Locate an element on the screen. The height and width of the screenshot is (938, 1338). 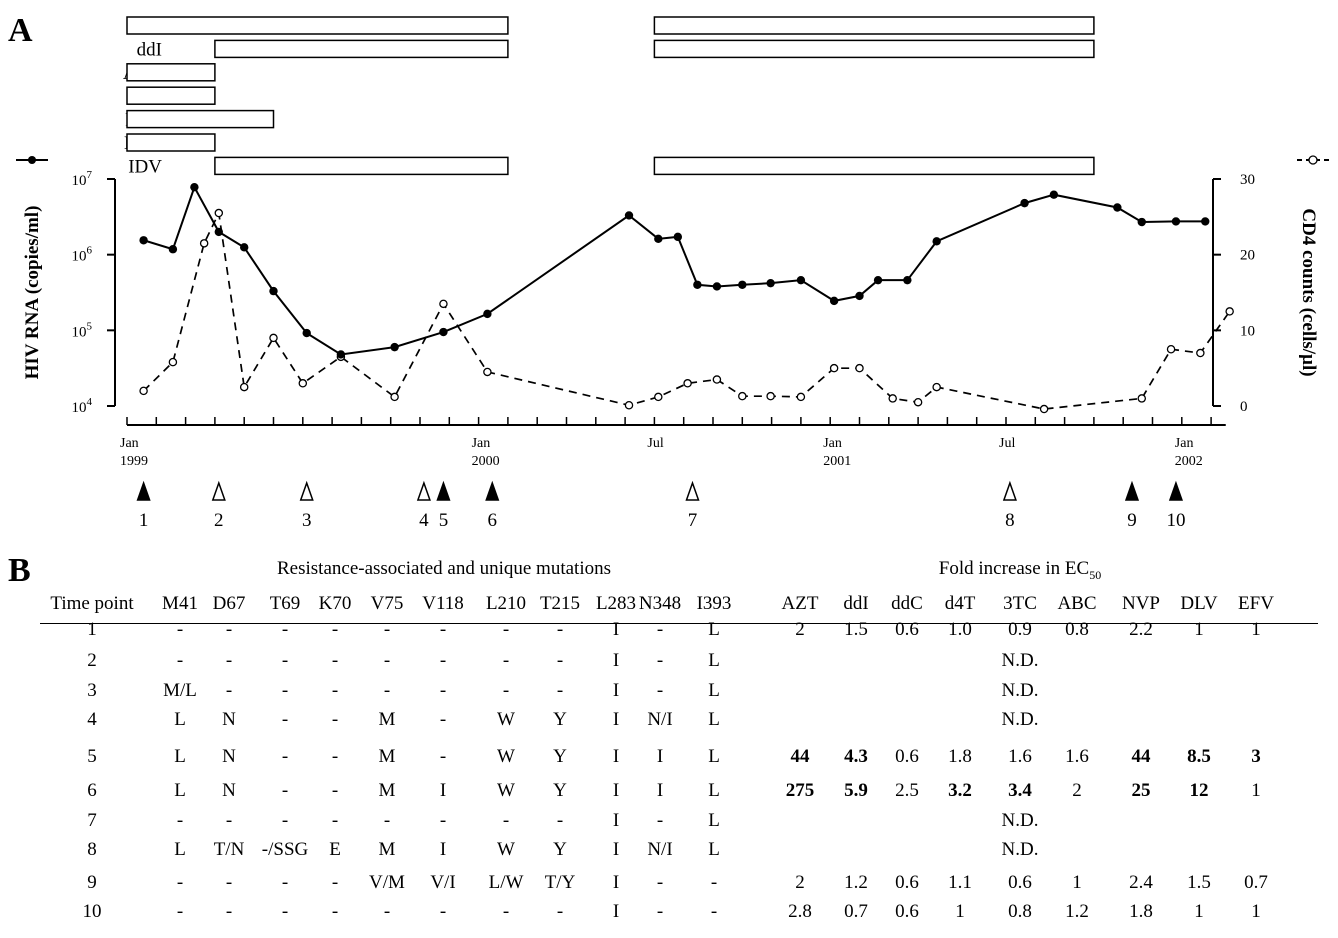
column-header: ddC is located at coordinates (907, 603).